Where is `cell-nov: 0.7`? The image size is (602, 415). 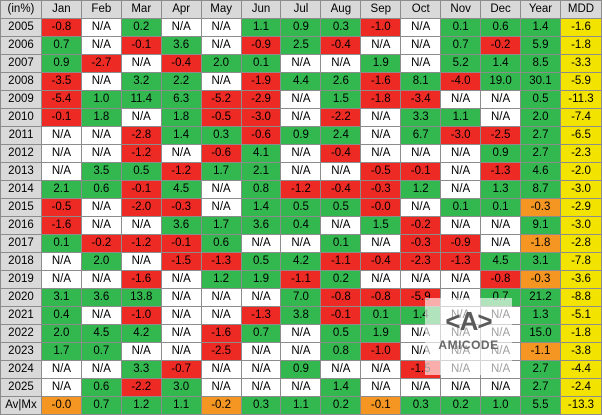 cell-nov: 0.7 is located at coordinates (461, 45).